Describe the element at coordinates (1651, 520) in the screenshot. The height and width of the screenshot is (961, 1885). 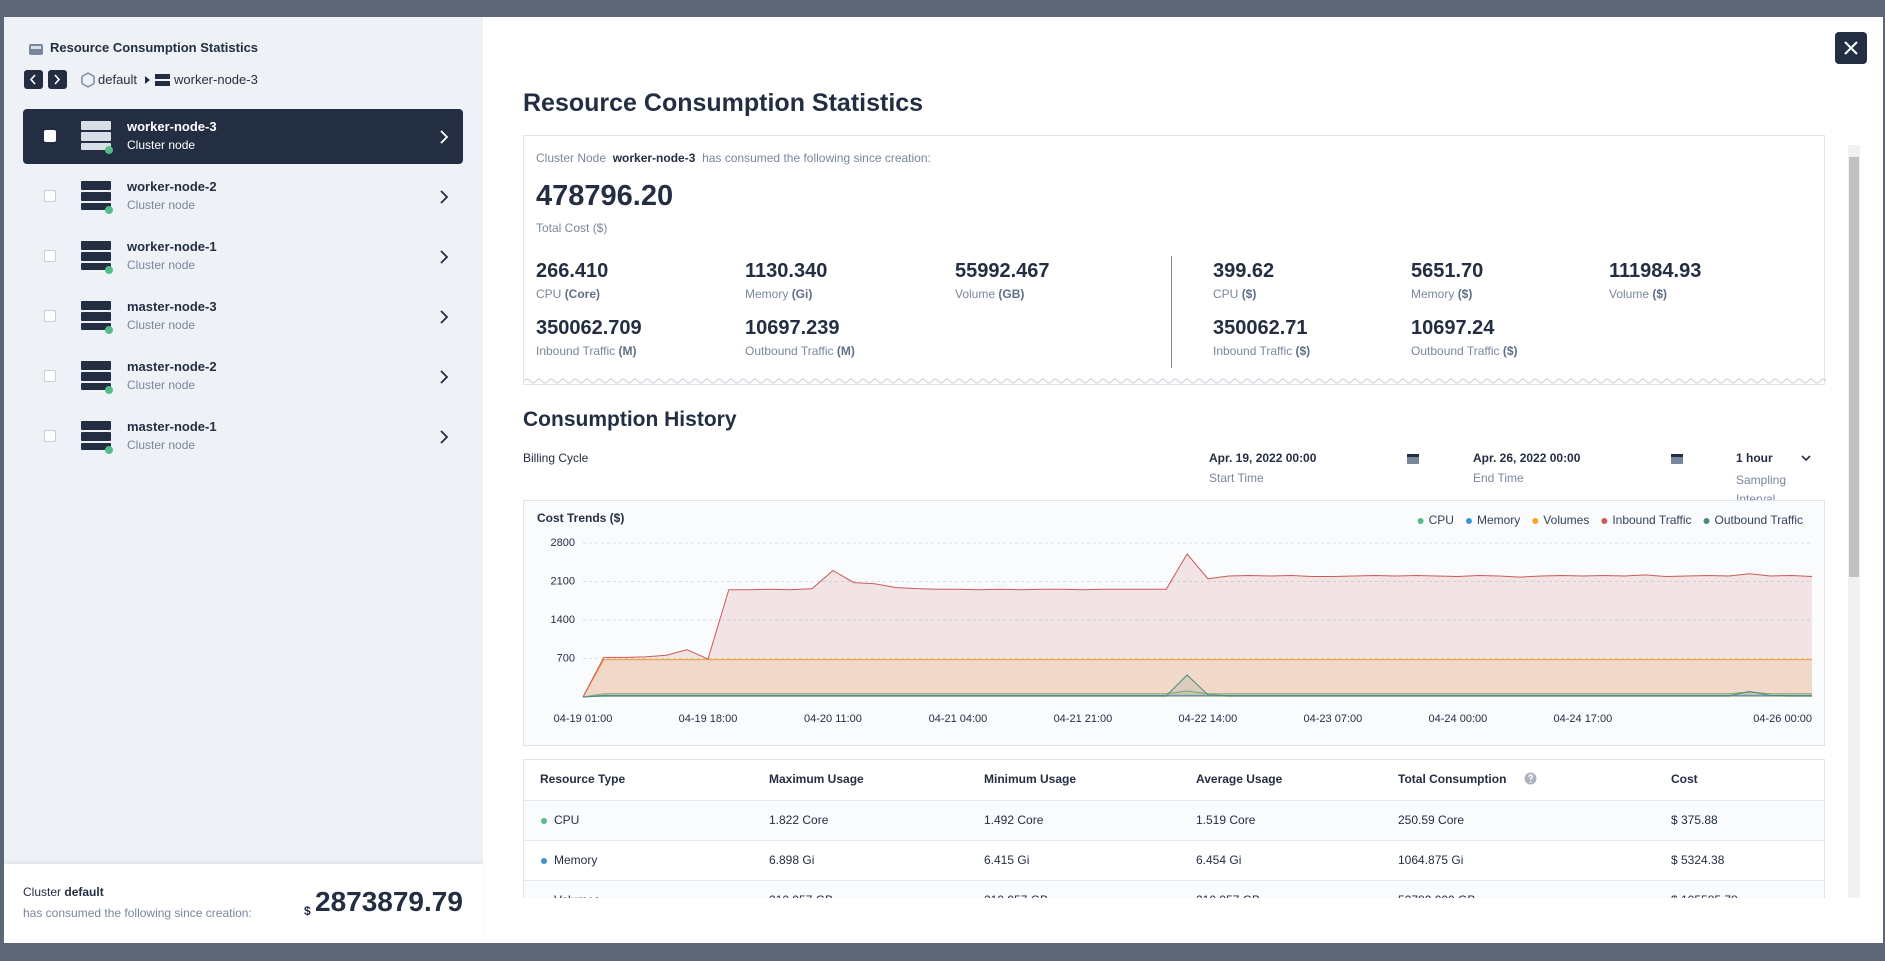
I see `legend-label: Inbound Traffic` at that location.